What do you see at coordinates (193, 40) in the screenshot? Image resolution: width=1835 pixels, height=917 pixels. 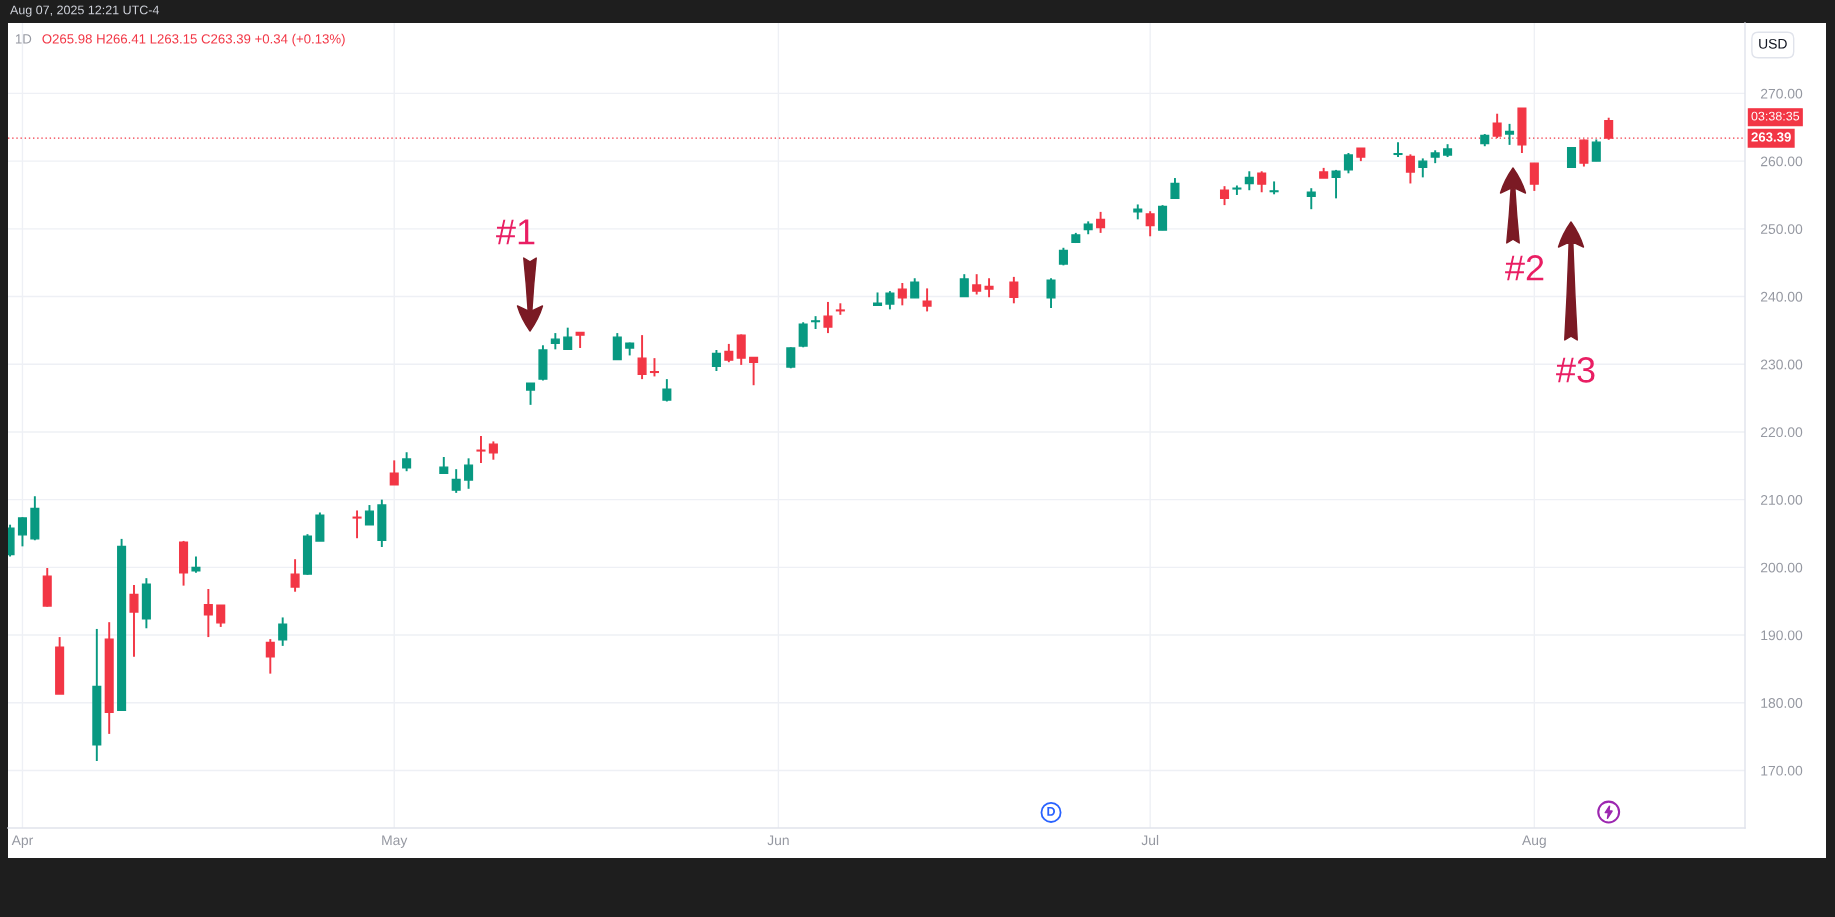 I see `text: O265.98 H266.41 L263.15 C263.39 +0.34 (+0.13%)` at bounding box center [193, 40].